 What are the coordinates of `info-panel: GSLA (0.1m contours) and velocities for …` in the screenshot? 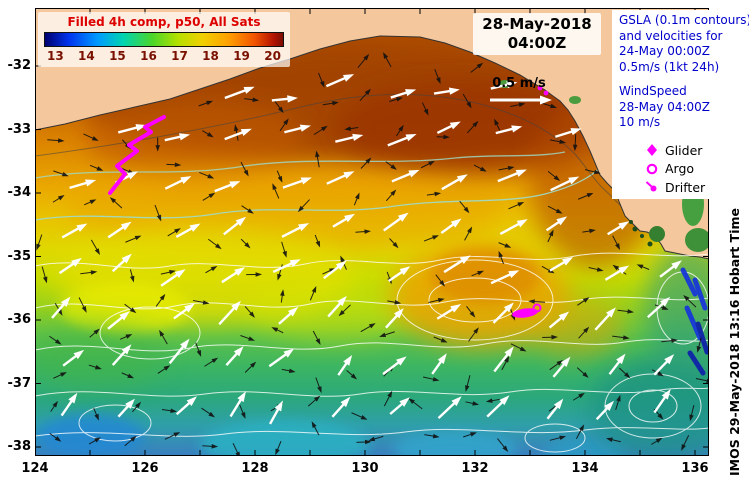 It's located at (680, 104).